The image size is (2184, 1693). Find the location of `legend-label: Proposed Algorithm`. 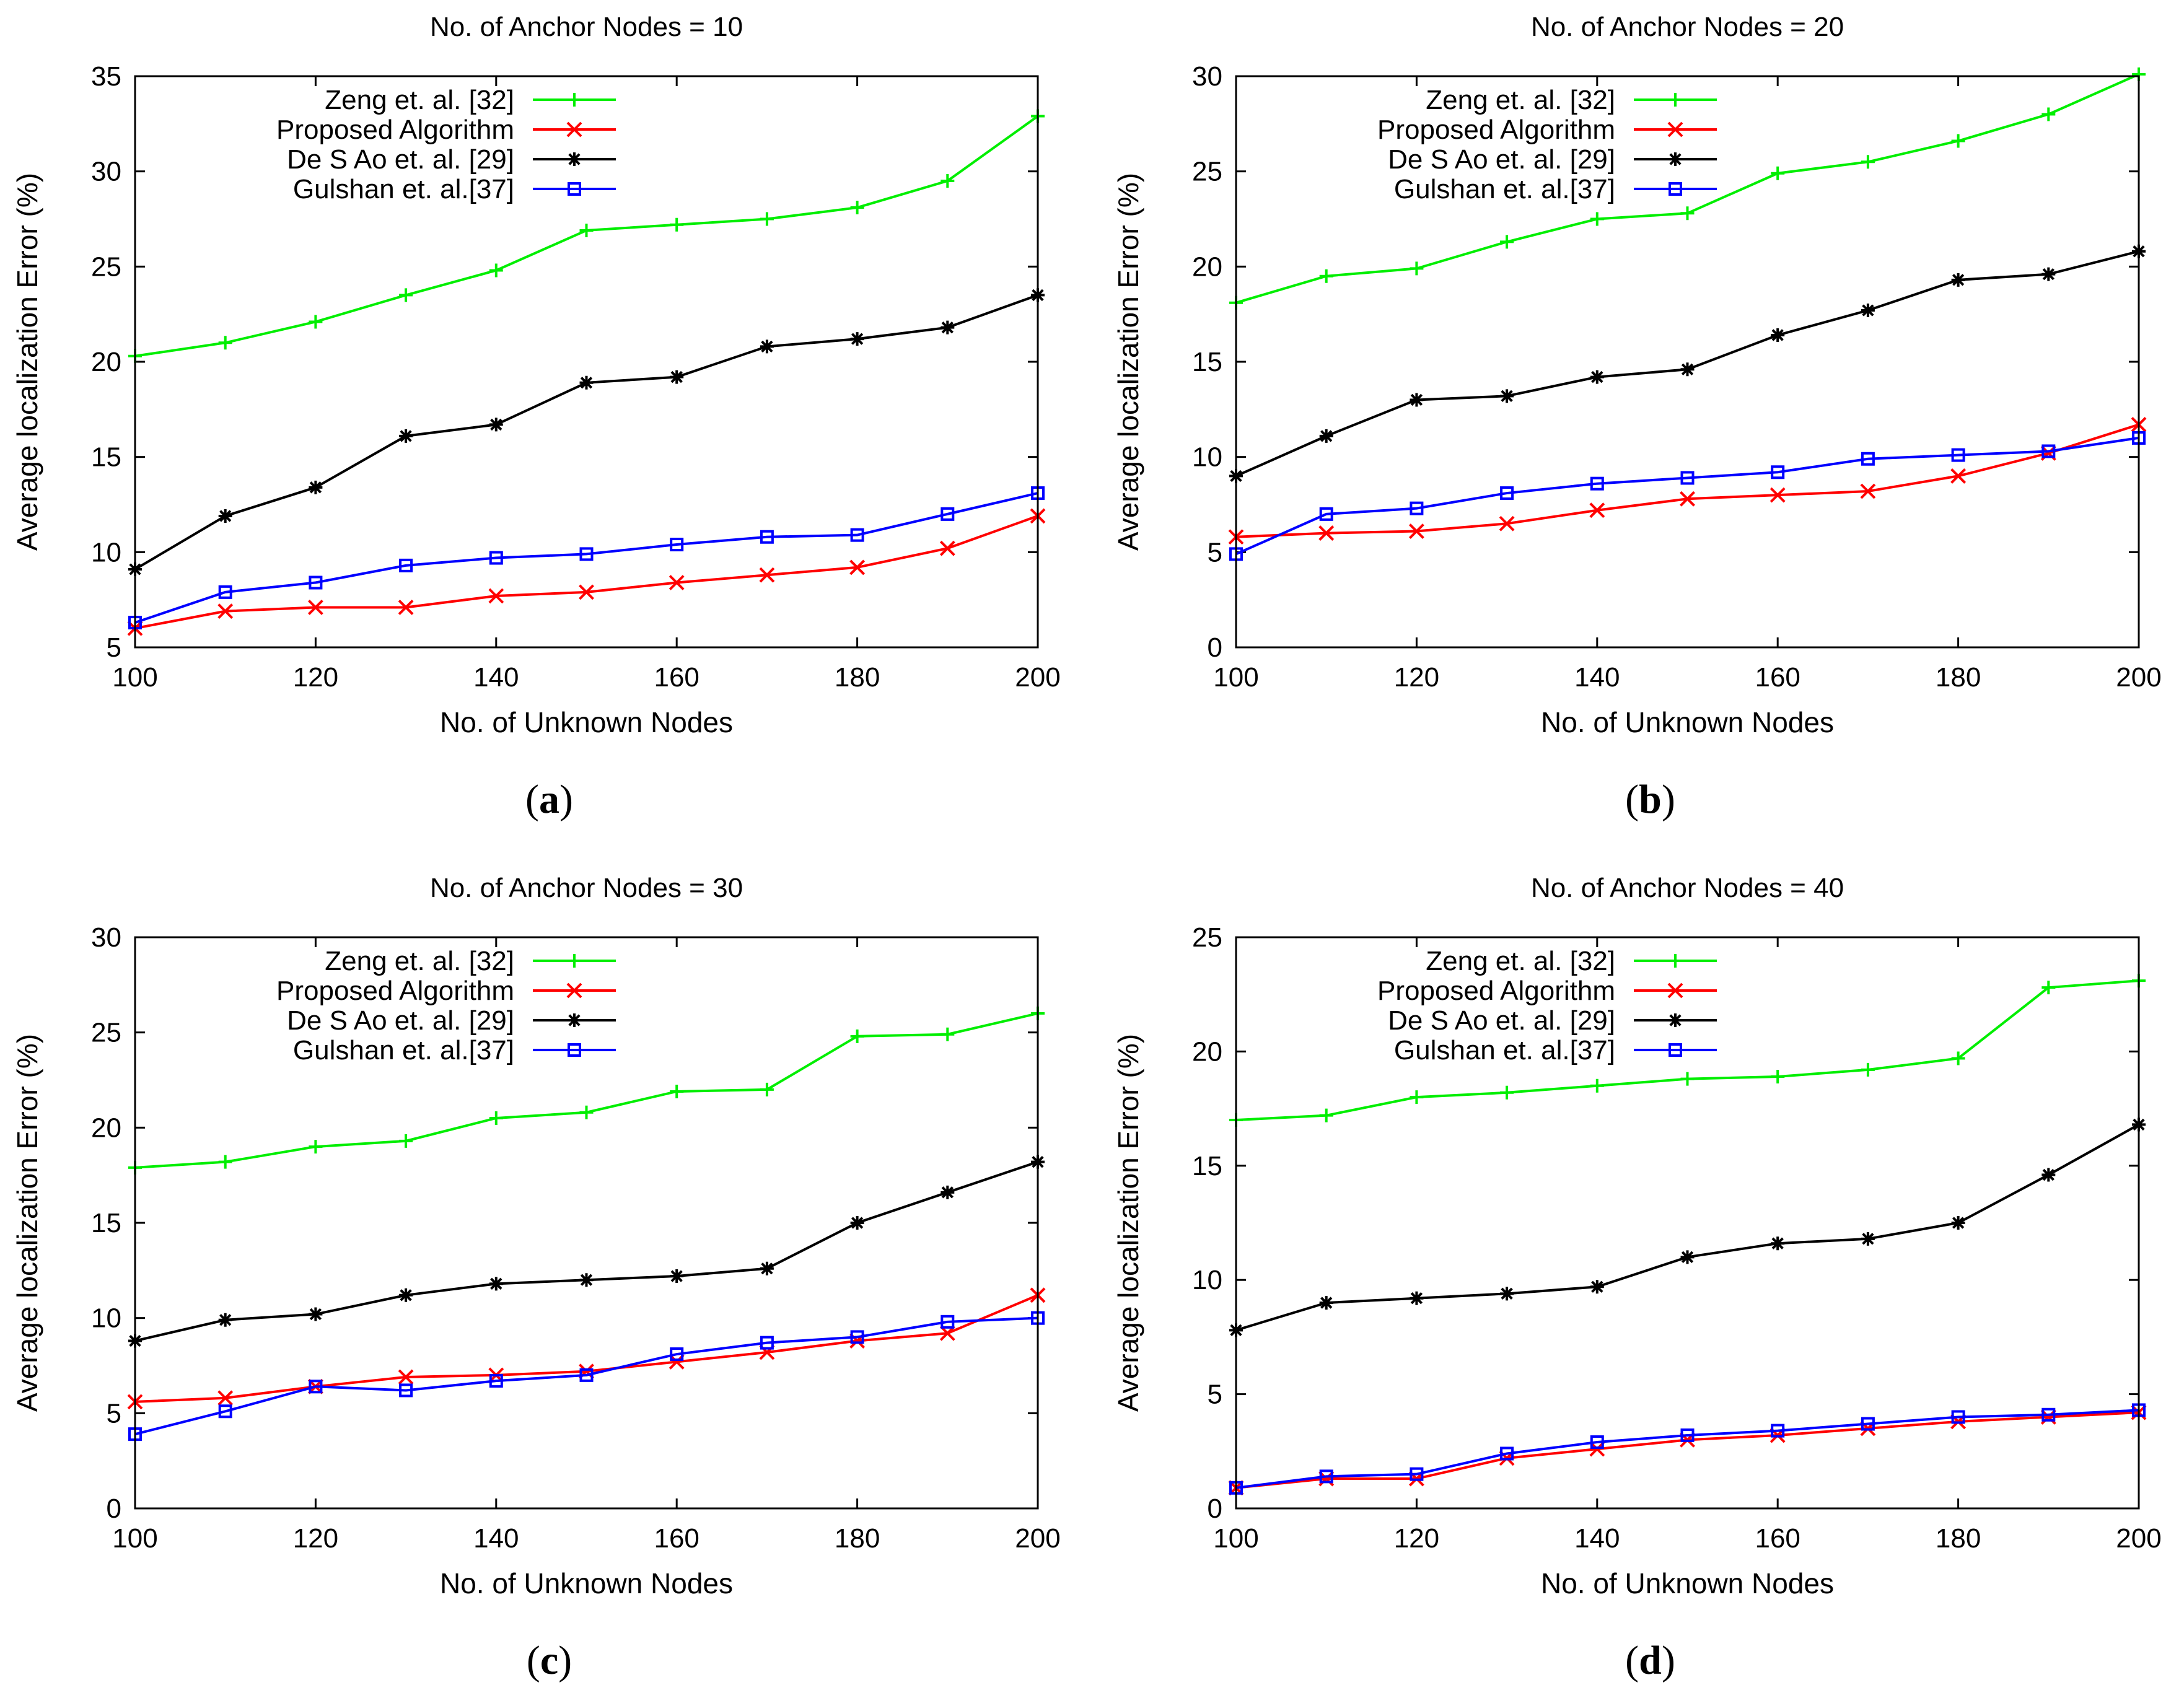

legend-label: Proposed Algorithm is located at coordinates (395, 991).